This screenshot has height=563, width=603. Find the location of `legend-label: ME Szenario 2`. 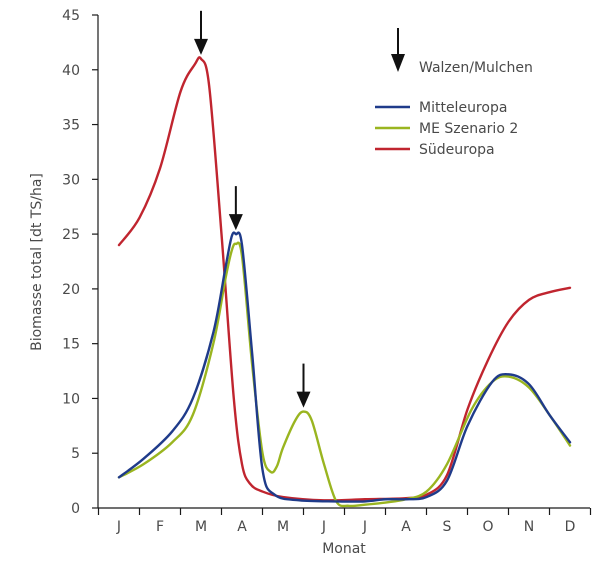

legend-label: ME Szenario 2 is located at coordinates (468, 129).